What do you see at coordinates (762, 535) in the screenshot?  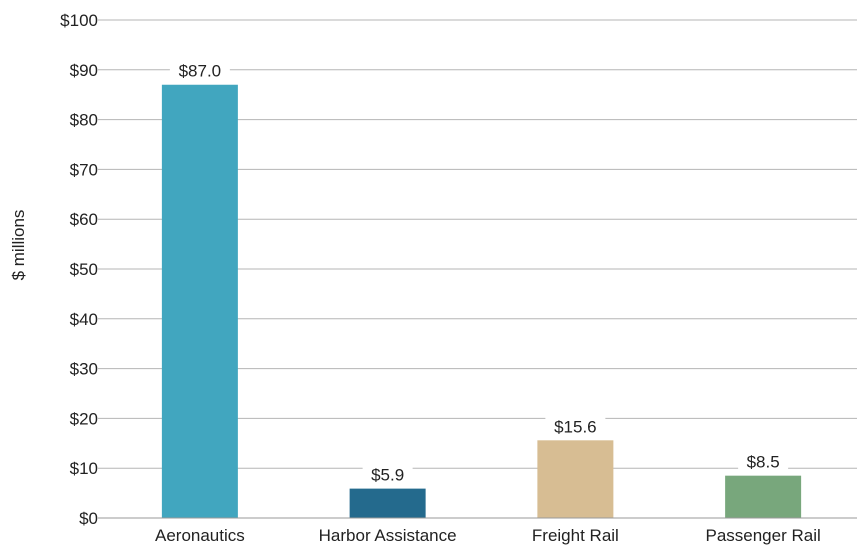 I see `x-category-label: Passenger Rail` at bounding box center [762, 535].